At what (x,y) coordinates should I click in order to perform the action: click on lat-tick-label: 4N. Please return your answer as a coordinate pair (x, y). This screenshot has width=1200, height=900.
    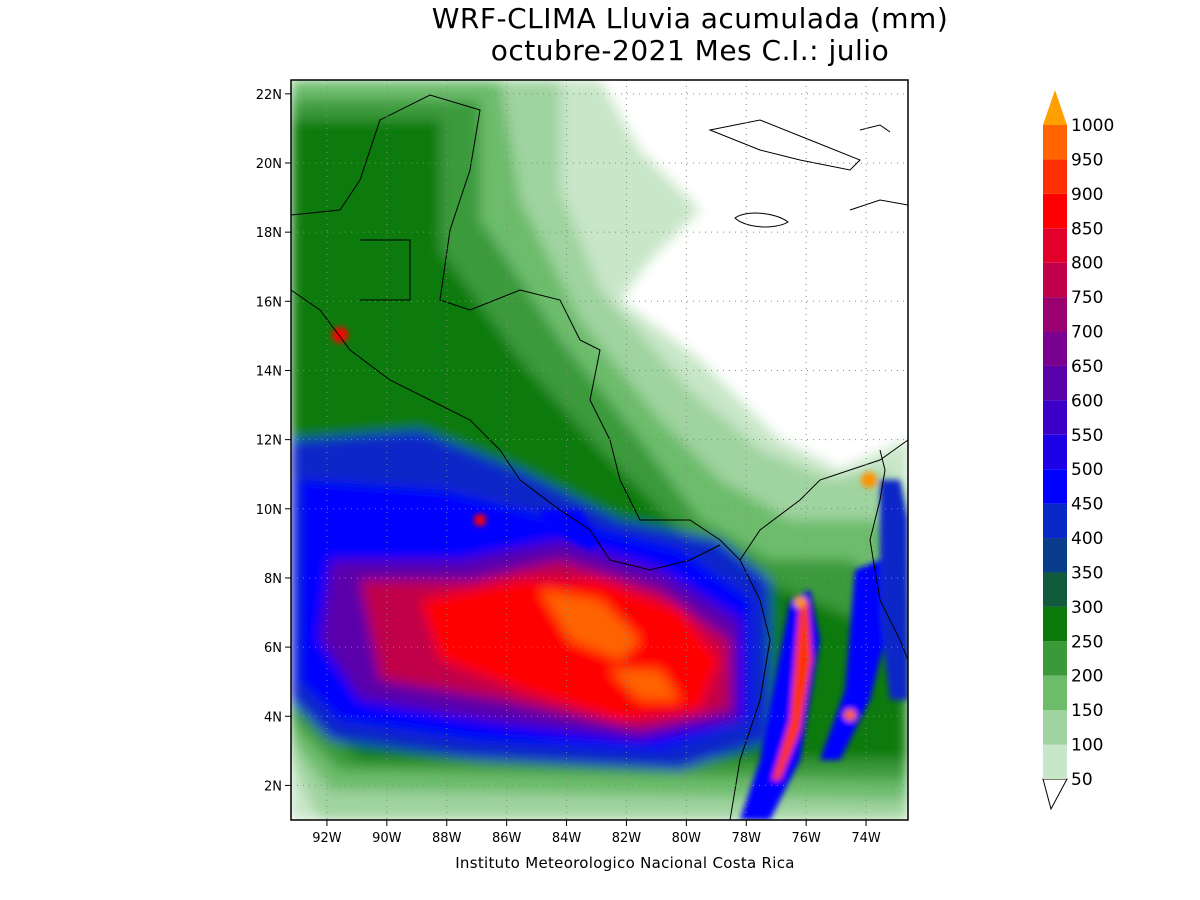
    Looking at the image, I should click on (273, 717).